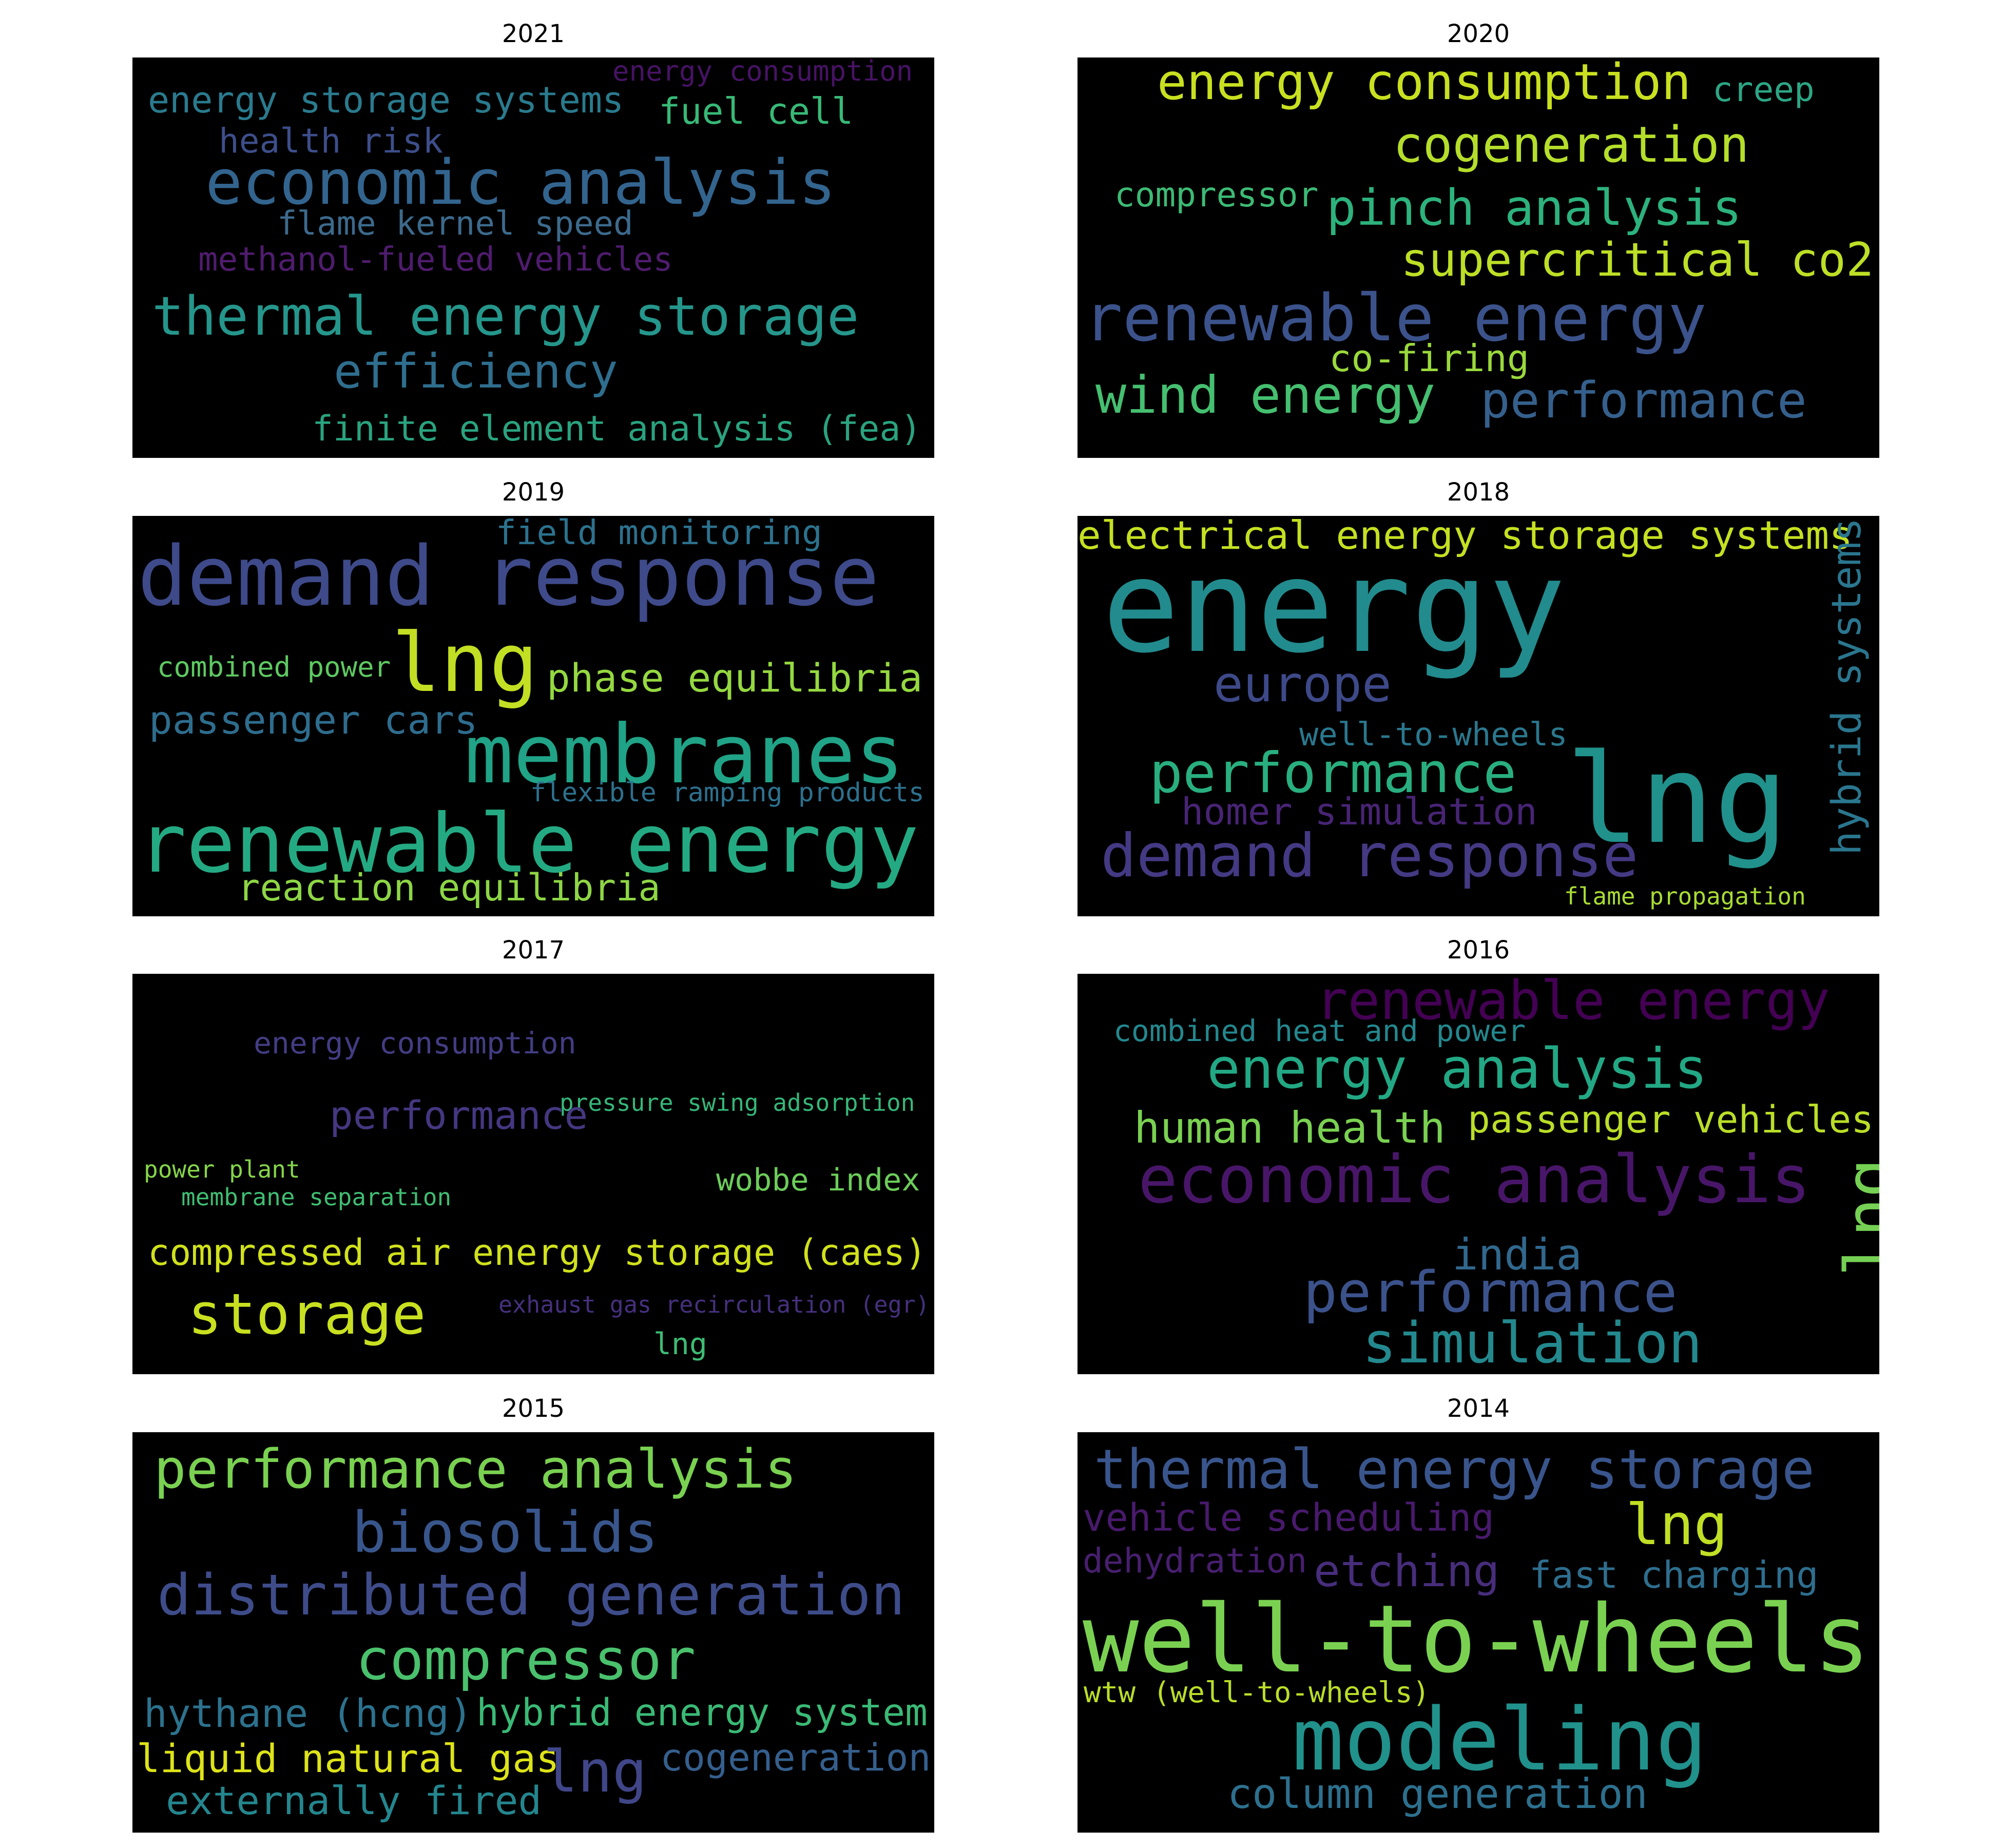  I want to click on cloud-word: modeling, so click(1500, 1739).